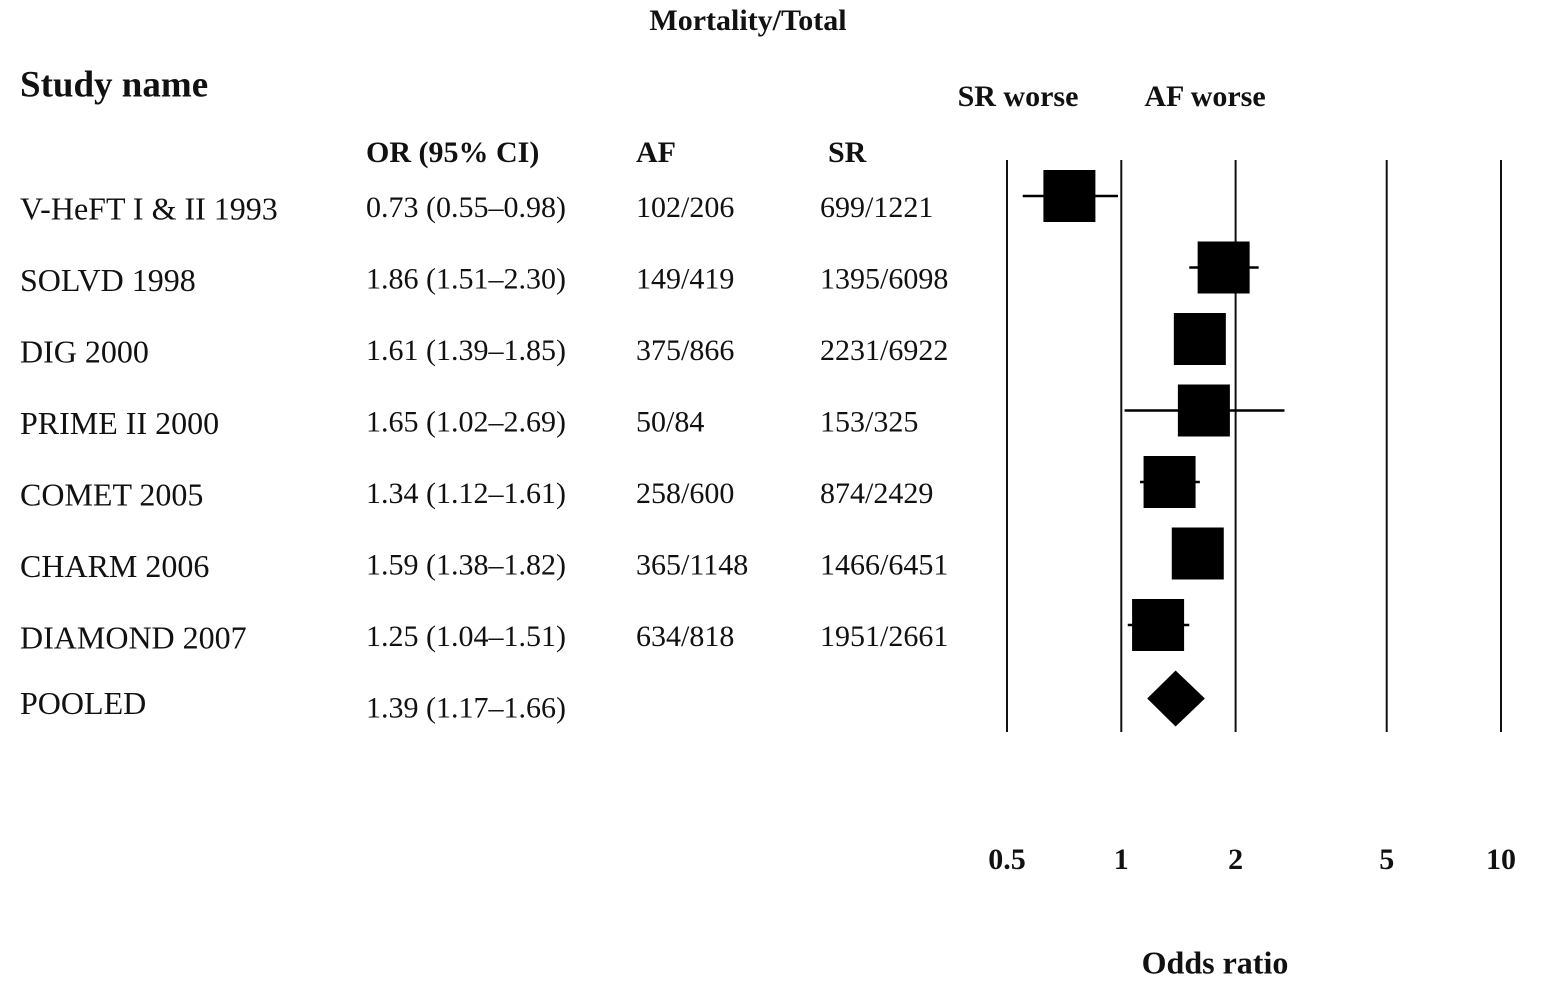  Describe the element at coordinates (685, 207) in the screenshot. I see `af-count: 102/206` at that location.